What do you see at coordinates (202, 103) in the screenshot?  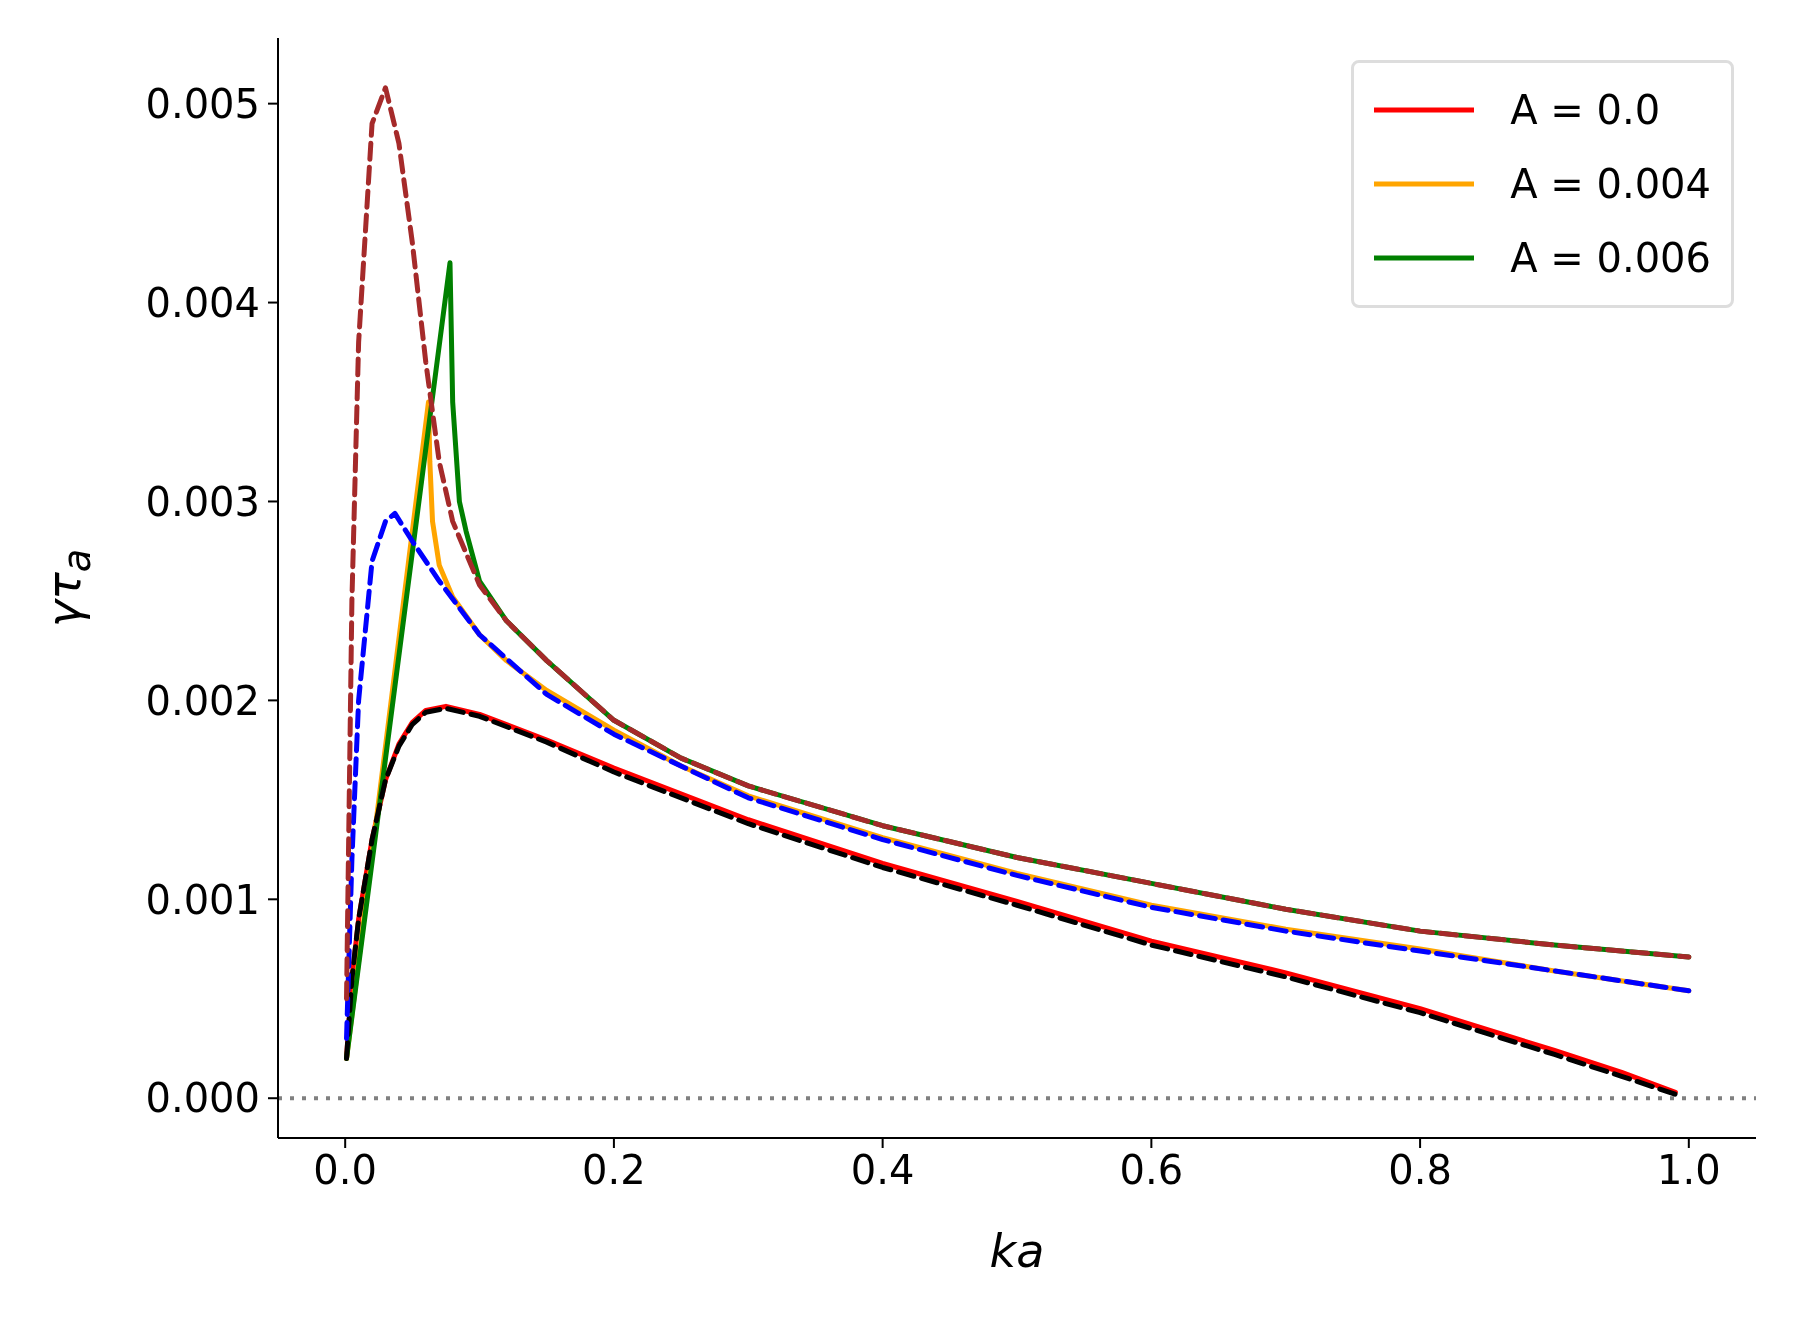 I see `y-tick-label: 0.005` at bounding box center [202, 103].